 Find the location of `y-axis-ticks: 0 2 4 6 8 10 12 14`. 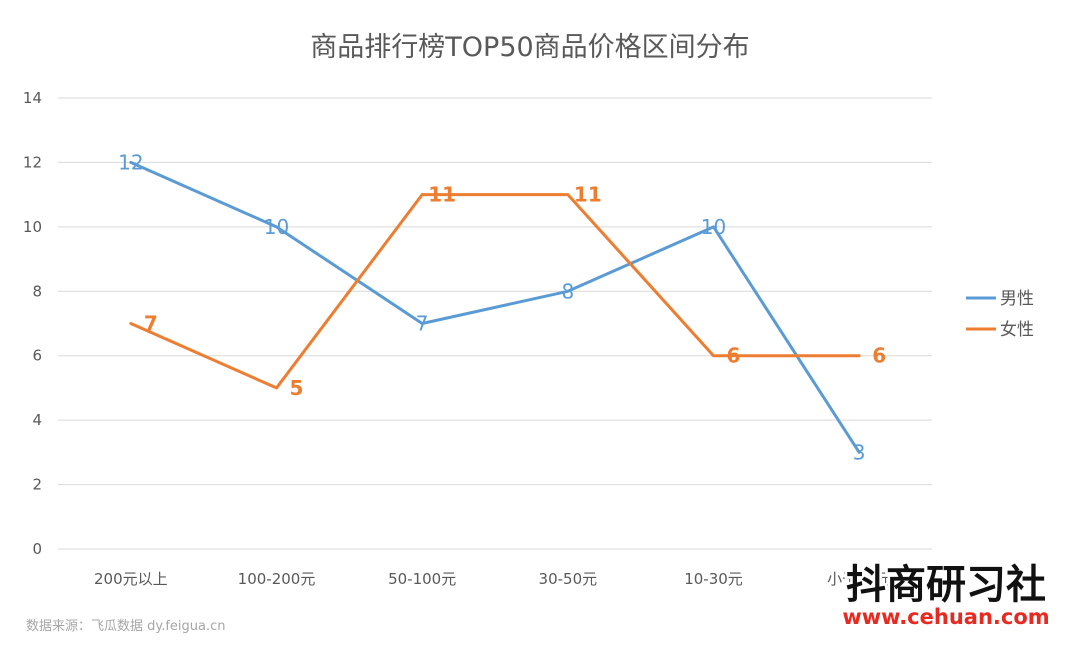

y-axis-ticks: 0 2 4 6 8 10 12 14 is located at coordinates (32, 323).